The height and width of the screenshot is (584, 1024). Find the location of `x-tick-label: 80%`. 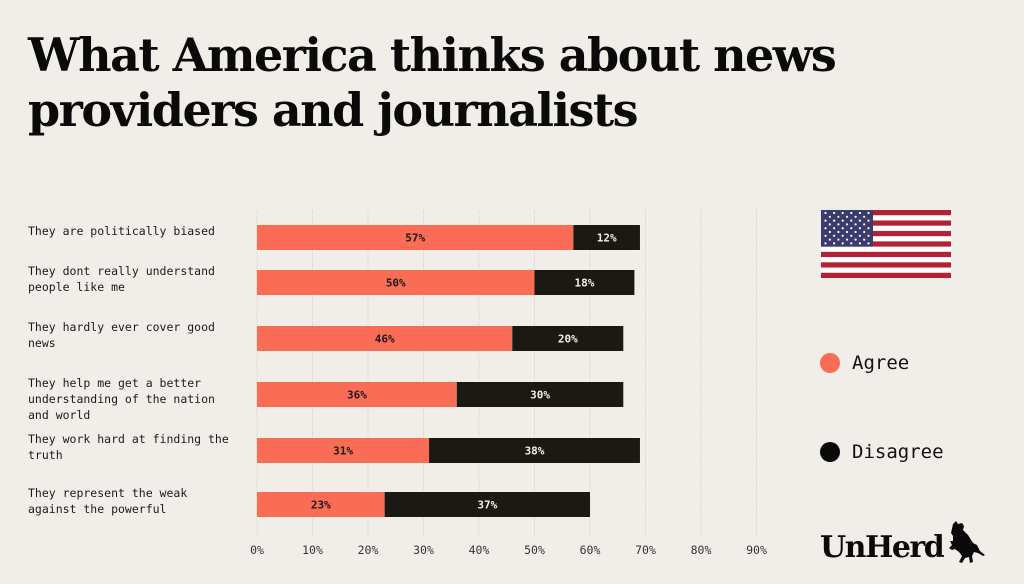

x-tick-label: 80% is located at coordinates (701, 550).